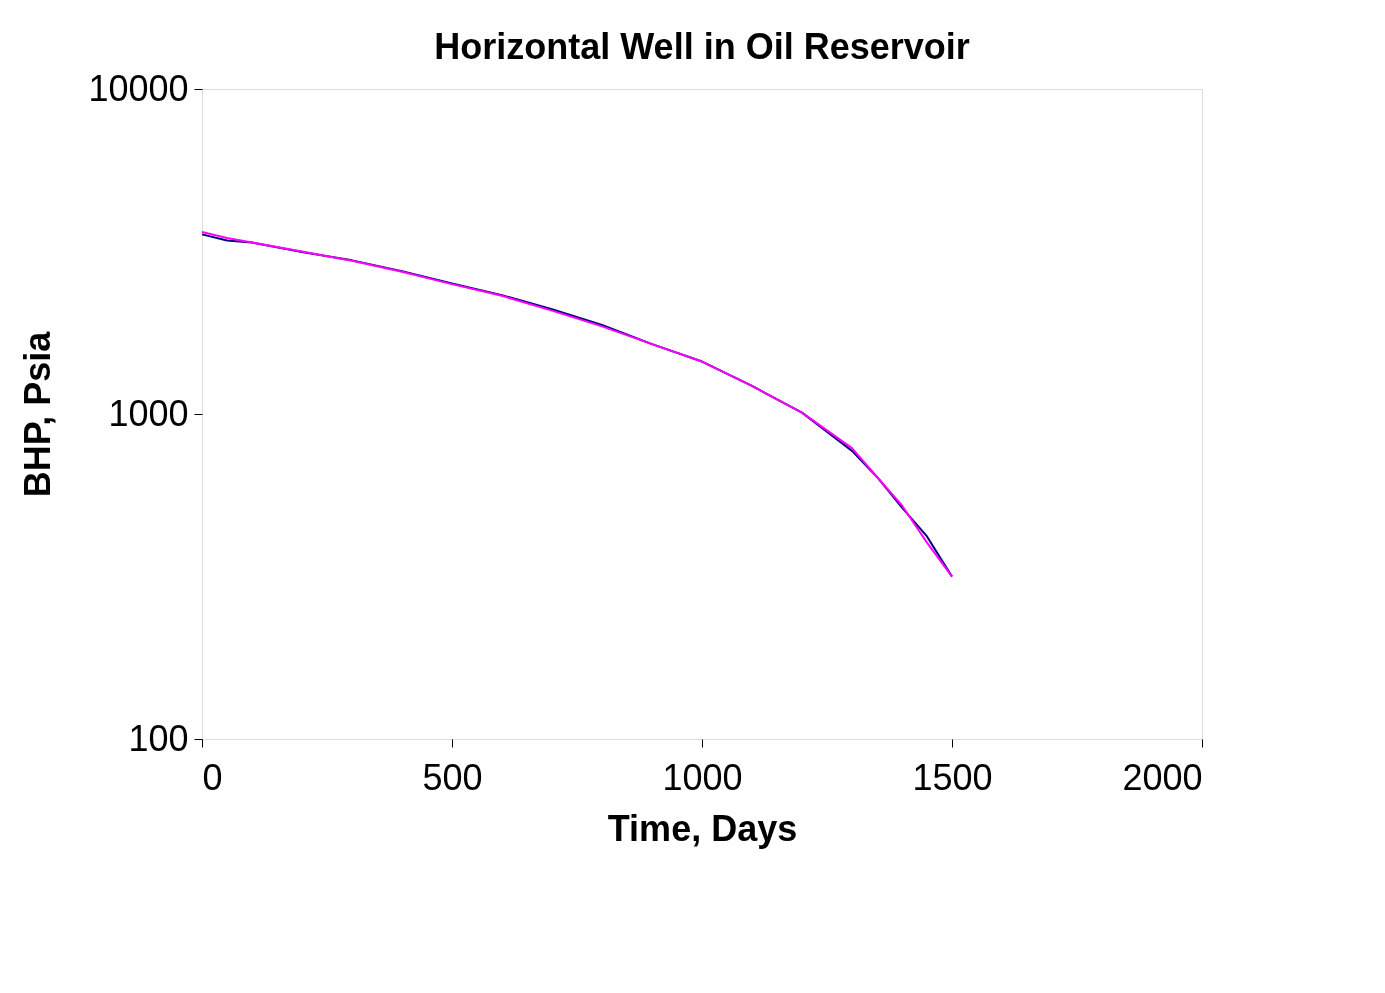 This screenshot has width=1385, height=993. I want to click on y-tick-label: 100, so click(158, 738).